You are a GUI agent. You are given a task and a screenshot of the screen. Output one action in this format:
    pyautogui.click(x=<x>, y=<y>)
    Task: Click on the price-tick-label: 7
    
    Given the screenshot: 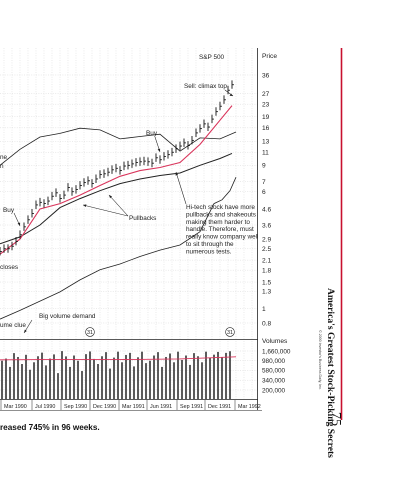 What is the action you would take?
    pyautogui.click(x=264, y=182)
    